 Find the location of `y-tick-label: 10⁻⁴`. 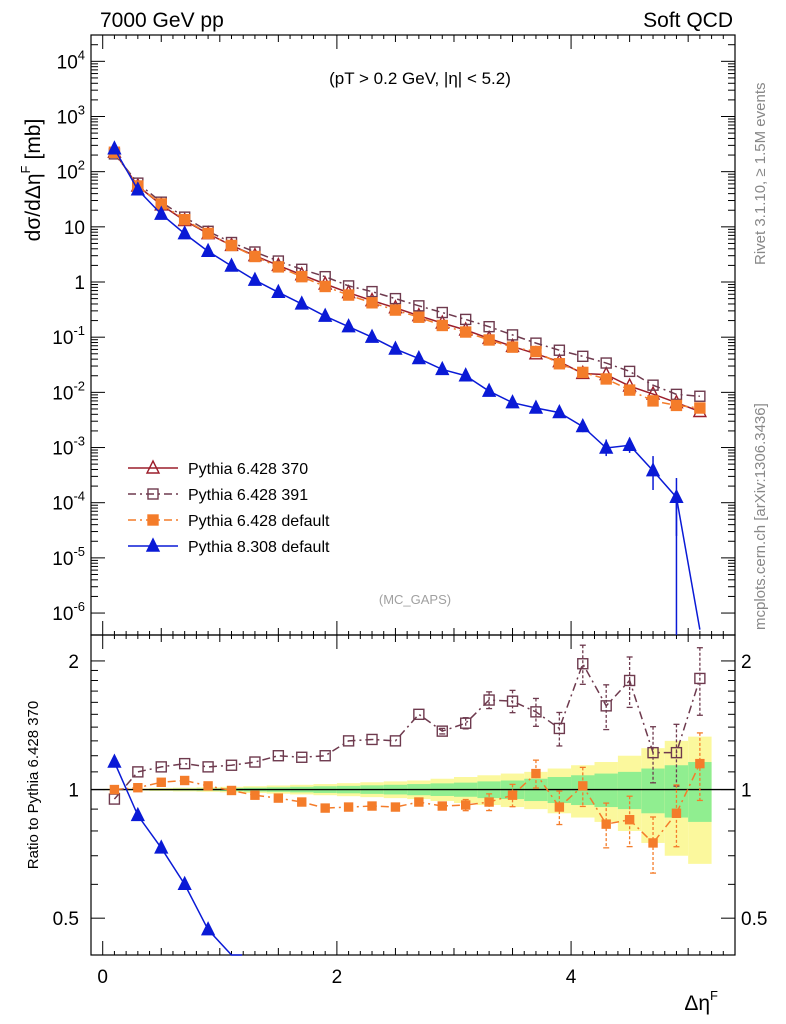

y-tick-label: 10⁻⁴ is located at coordinates (68, 502).